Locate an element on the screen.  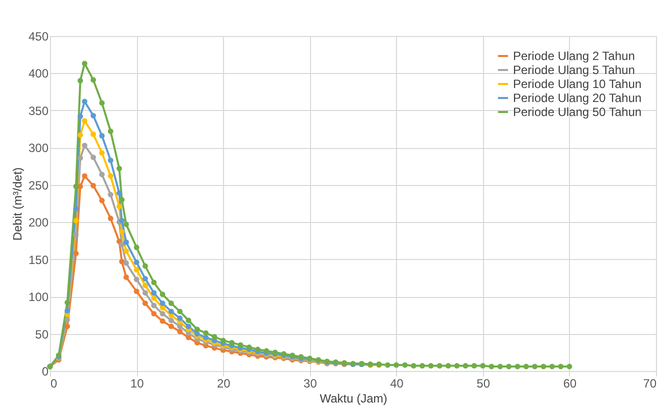
y-tick-label: 150 is located at coordinates (38, 259).